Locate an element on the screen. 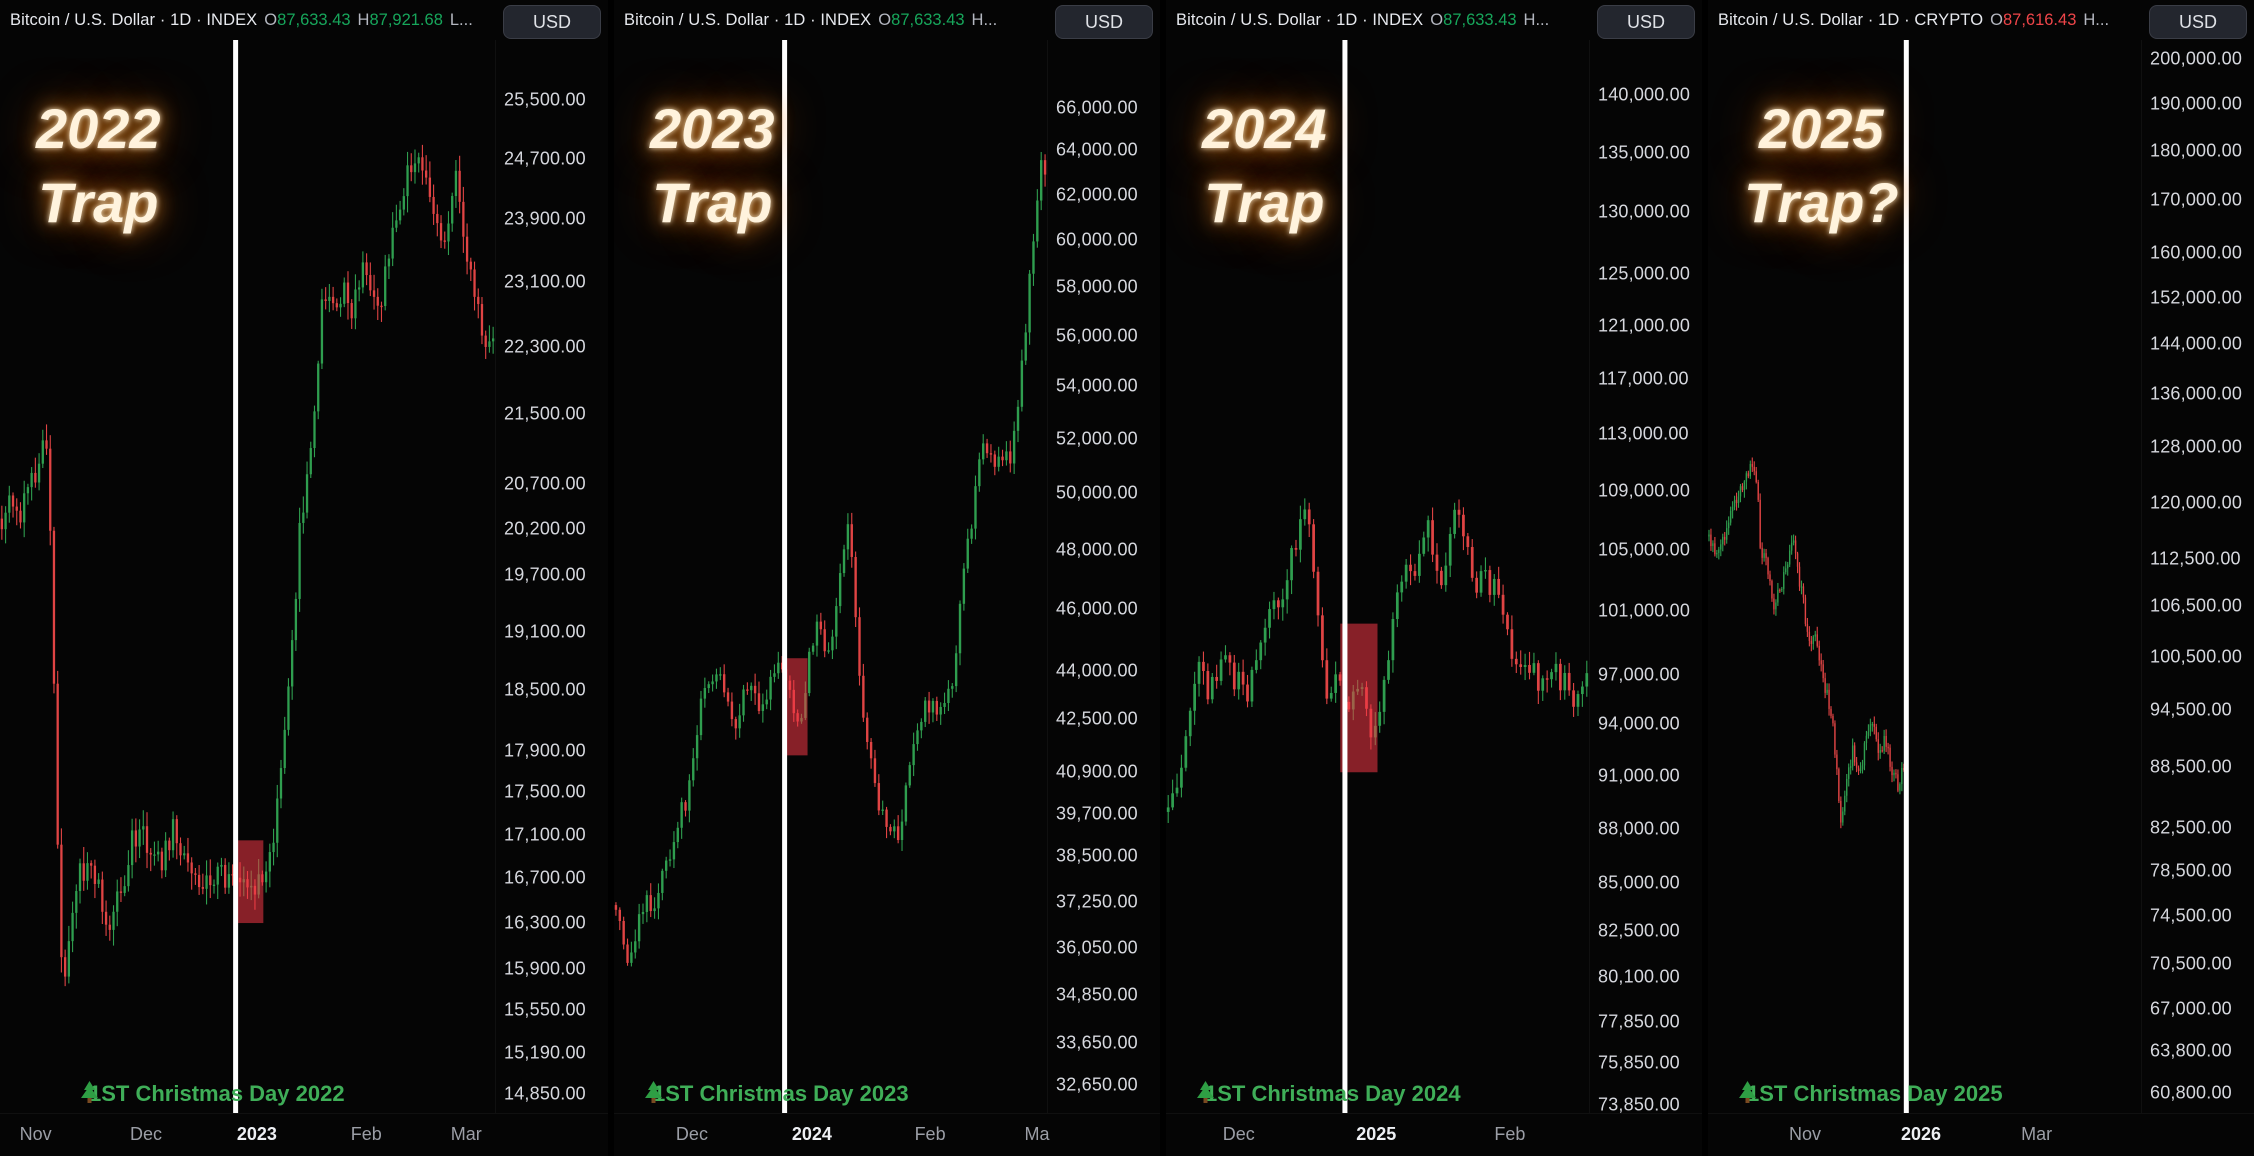 This screenshot has width=2254, height=1156. time-axis: Dec 2025 Feb is located at coordinates (1434, 1134).